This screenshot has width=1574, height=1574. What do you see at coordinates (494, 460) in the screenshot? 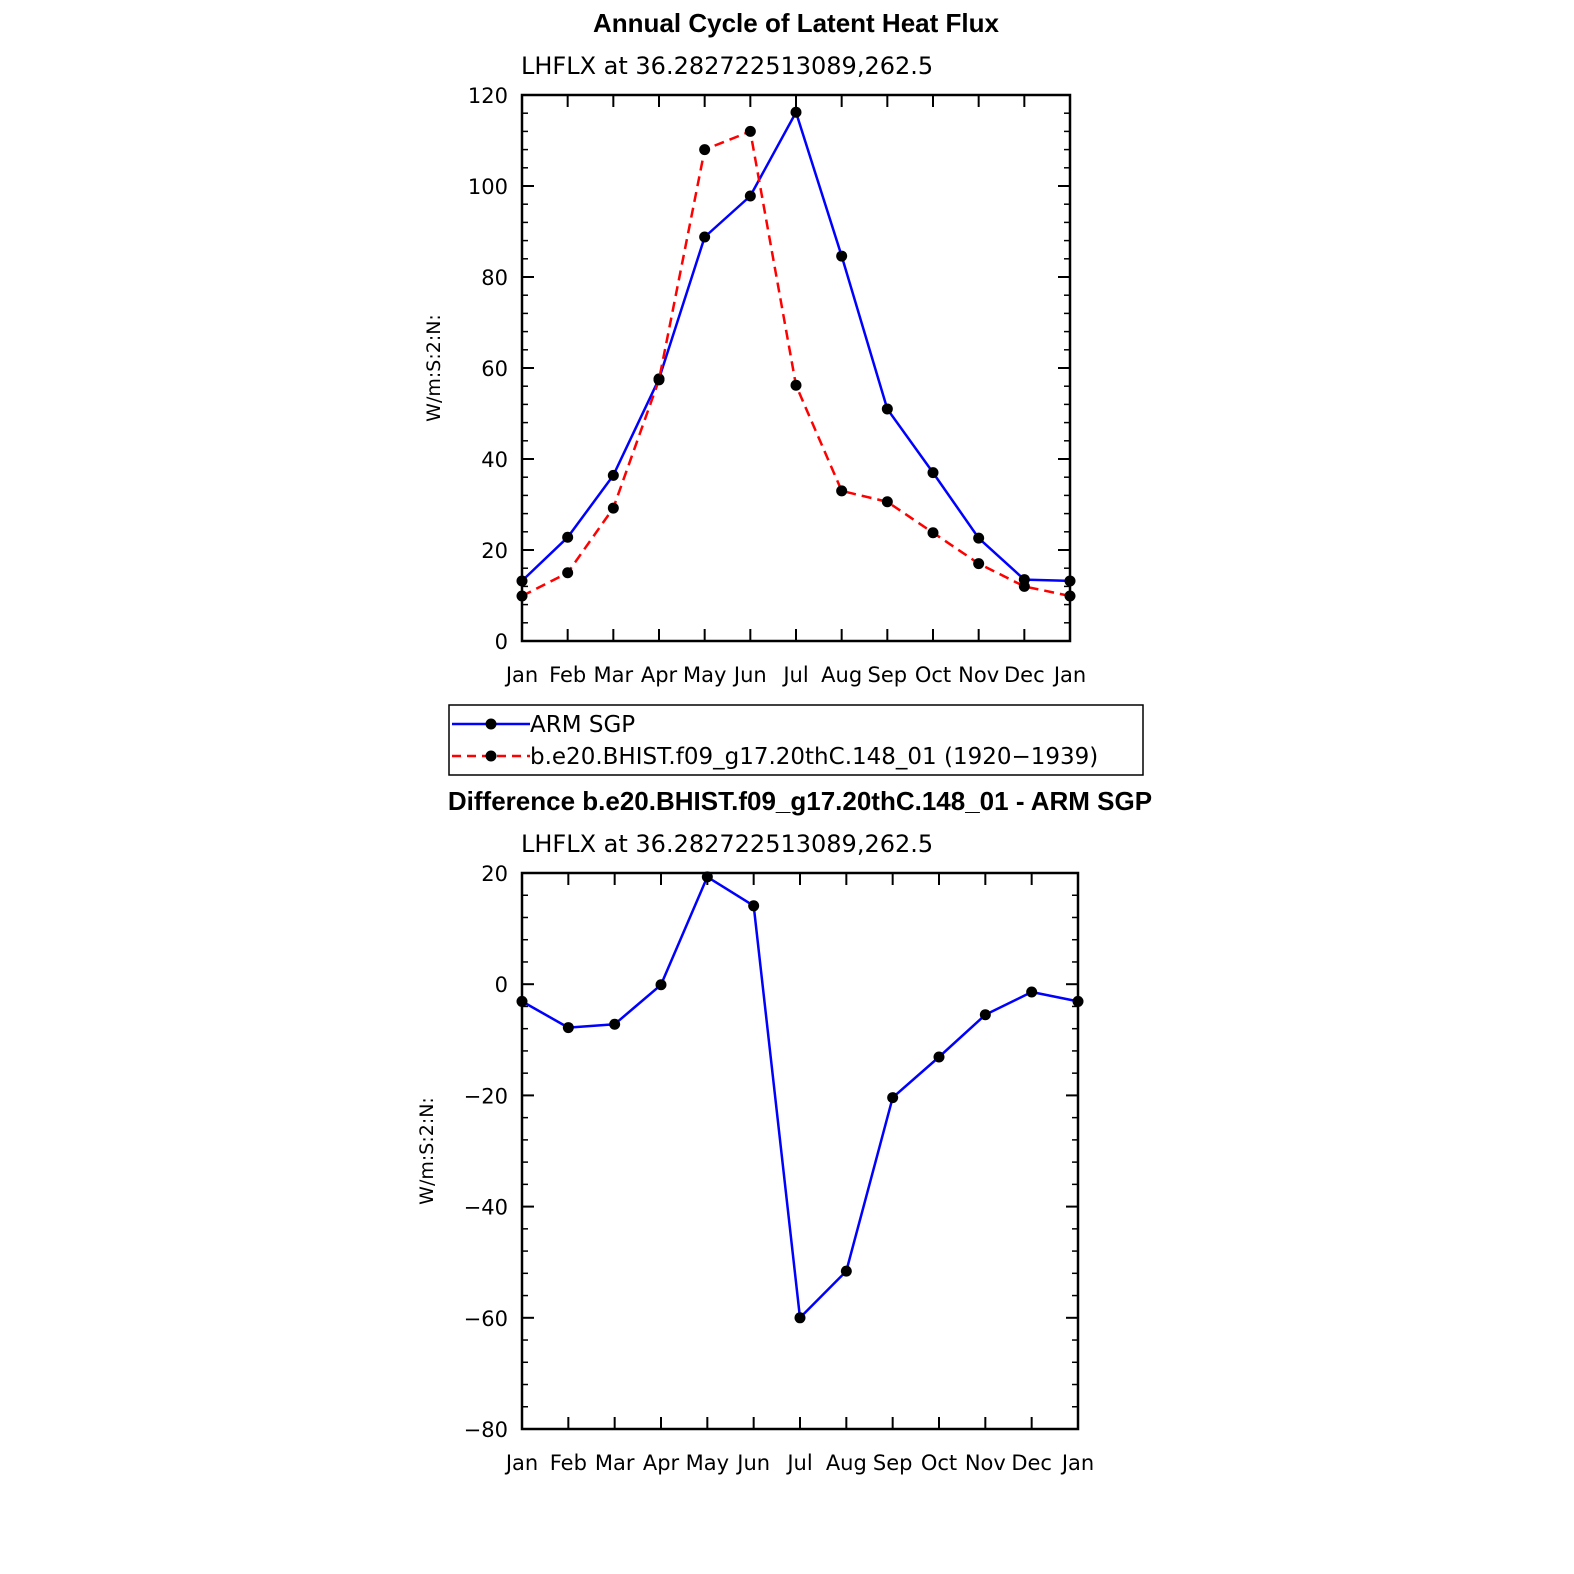
I see `y-tick-label: 40` at bounding box center [494, 460].